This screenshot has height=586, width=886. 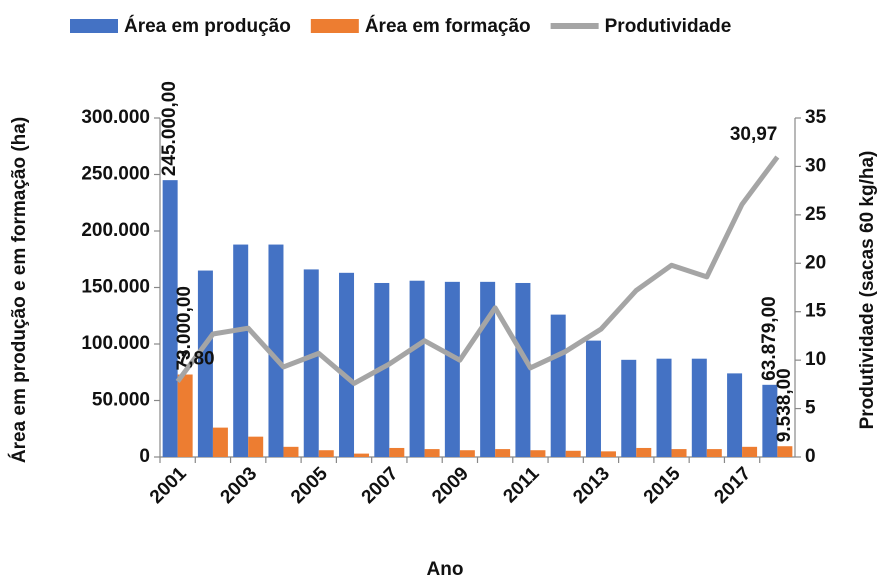 What do you see at coordinates (380, 485) in the screenshot?
I see `x-tick-label: 2007` at bounding box center [380, 485].